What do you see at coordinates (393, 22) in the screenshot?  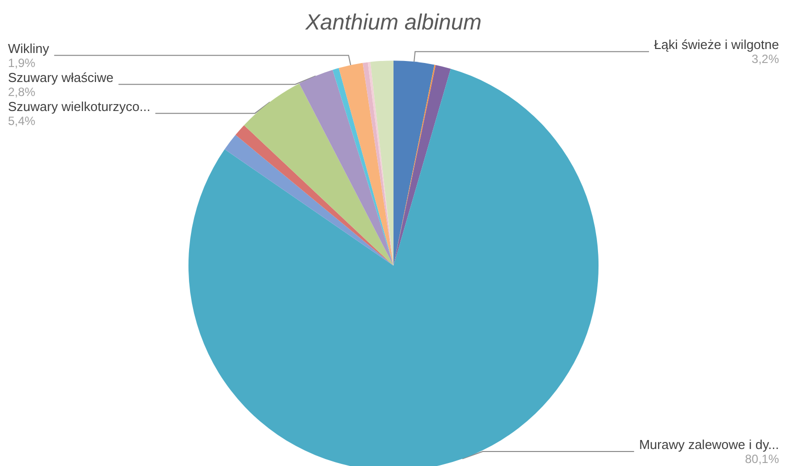 I see `chart-title: Xanthium albinum` at bounding box center [393, 22].